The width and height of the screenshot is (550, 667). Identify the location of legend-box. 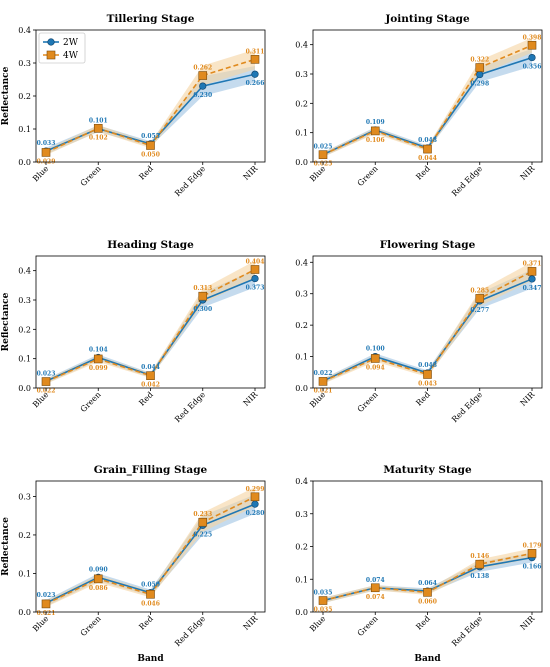
(62, 48).